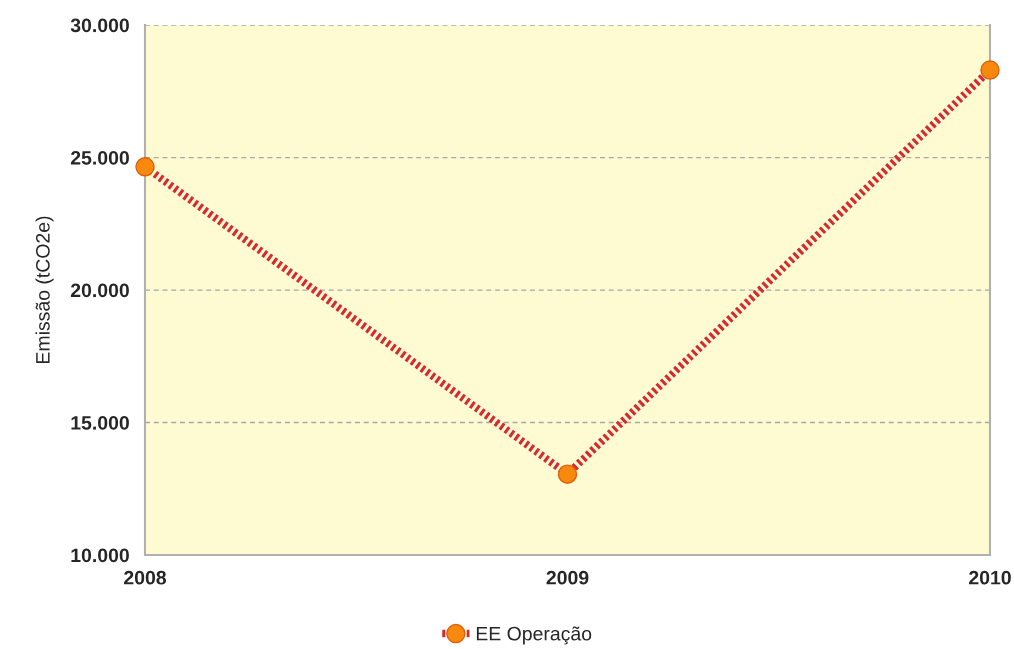  What do you see at coordinates (99, 290) in the screenshot?
I see `y-tick-label: 20.000` at bounding box center [99, 290].